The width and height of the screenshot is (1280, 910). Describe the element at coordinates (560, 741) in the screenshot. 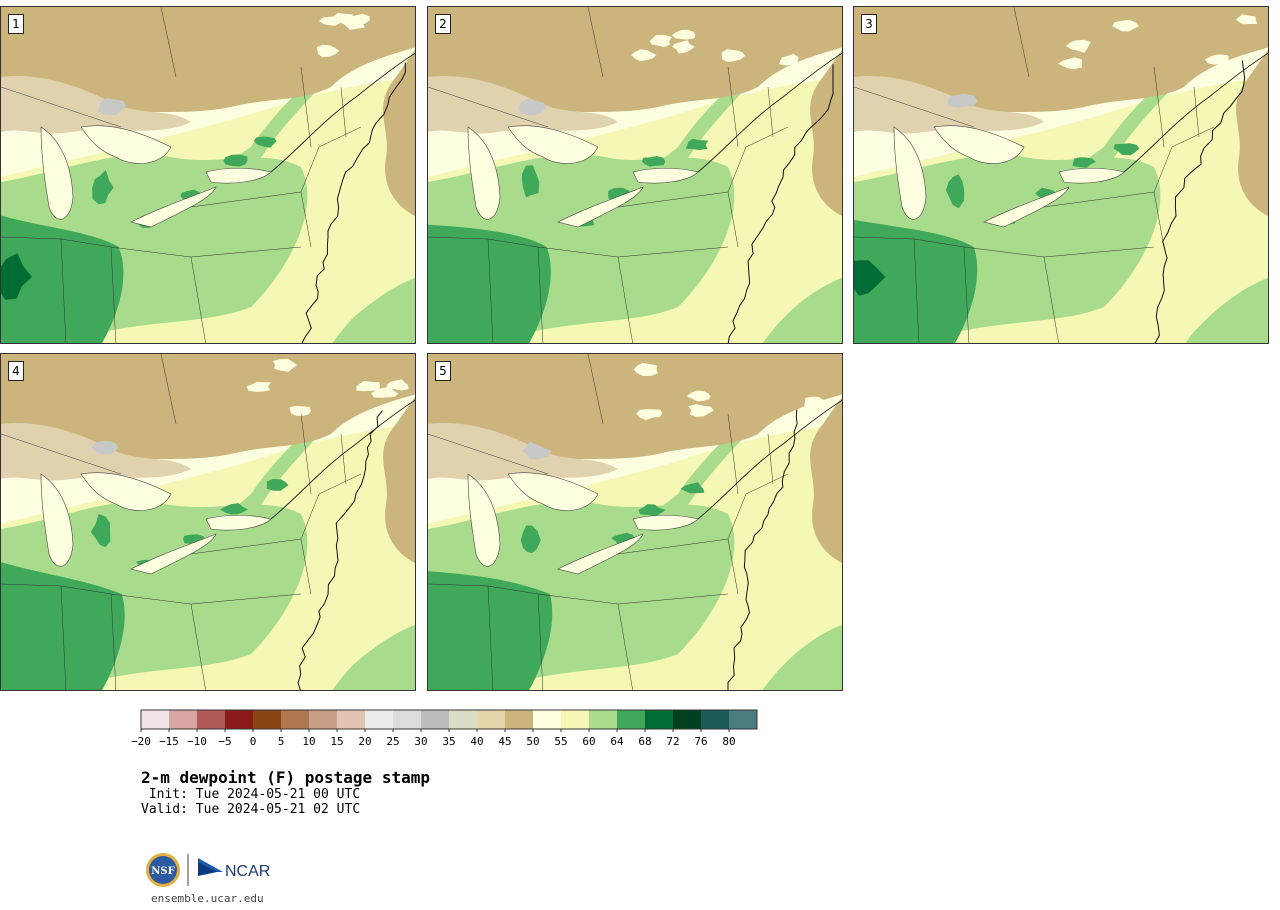

I see `colorbar-tick-label: 55` at that location.